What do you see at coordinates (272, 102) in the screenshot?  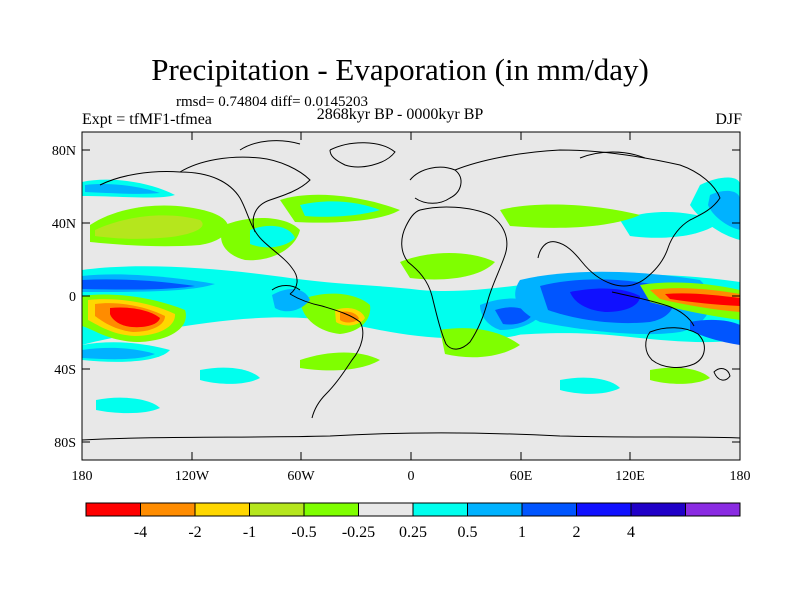 I see `stats-label: rmsd= 0.74804 diff= 0.0145203` at bounding box center [272, 102].